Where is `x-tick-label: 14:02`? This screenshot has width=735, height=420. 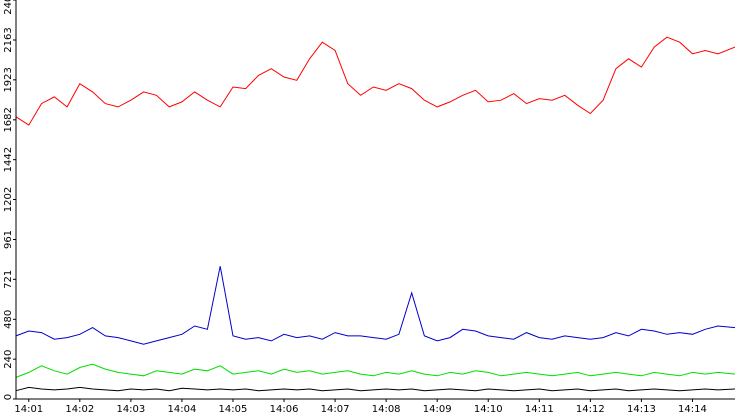
x-tick-label: 14:02 is located at coordinates (79, 409).